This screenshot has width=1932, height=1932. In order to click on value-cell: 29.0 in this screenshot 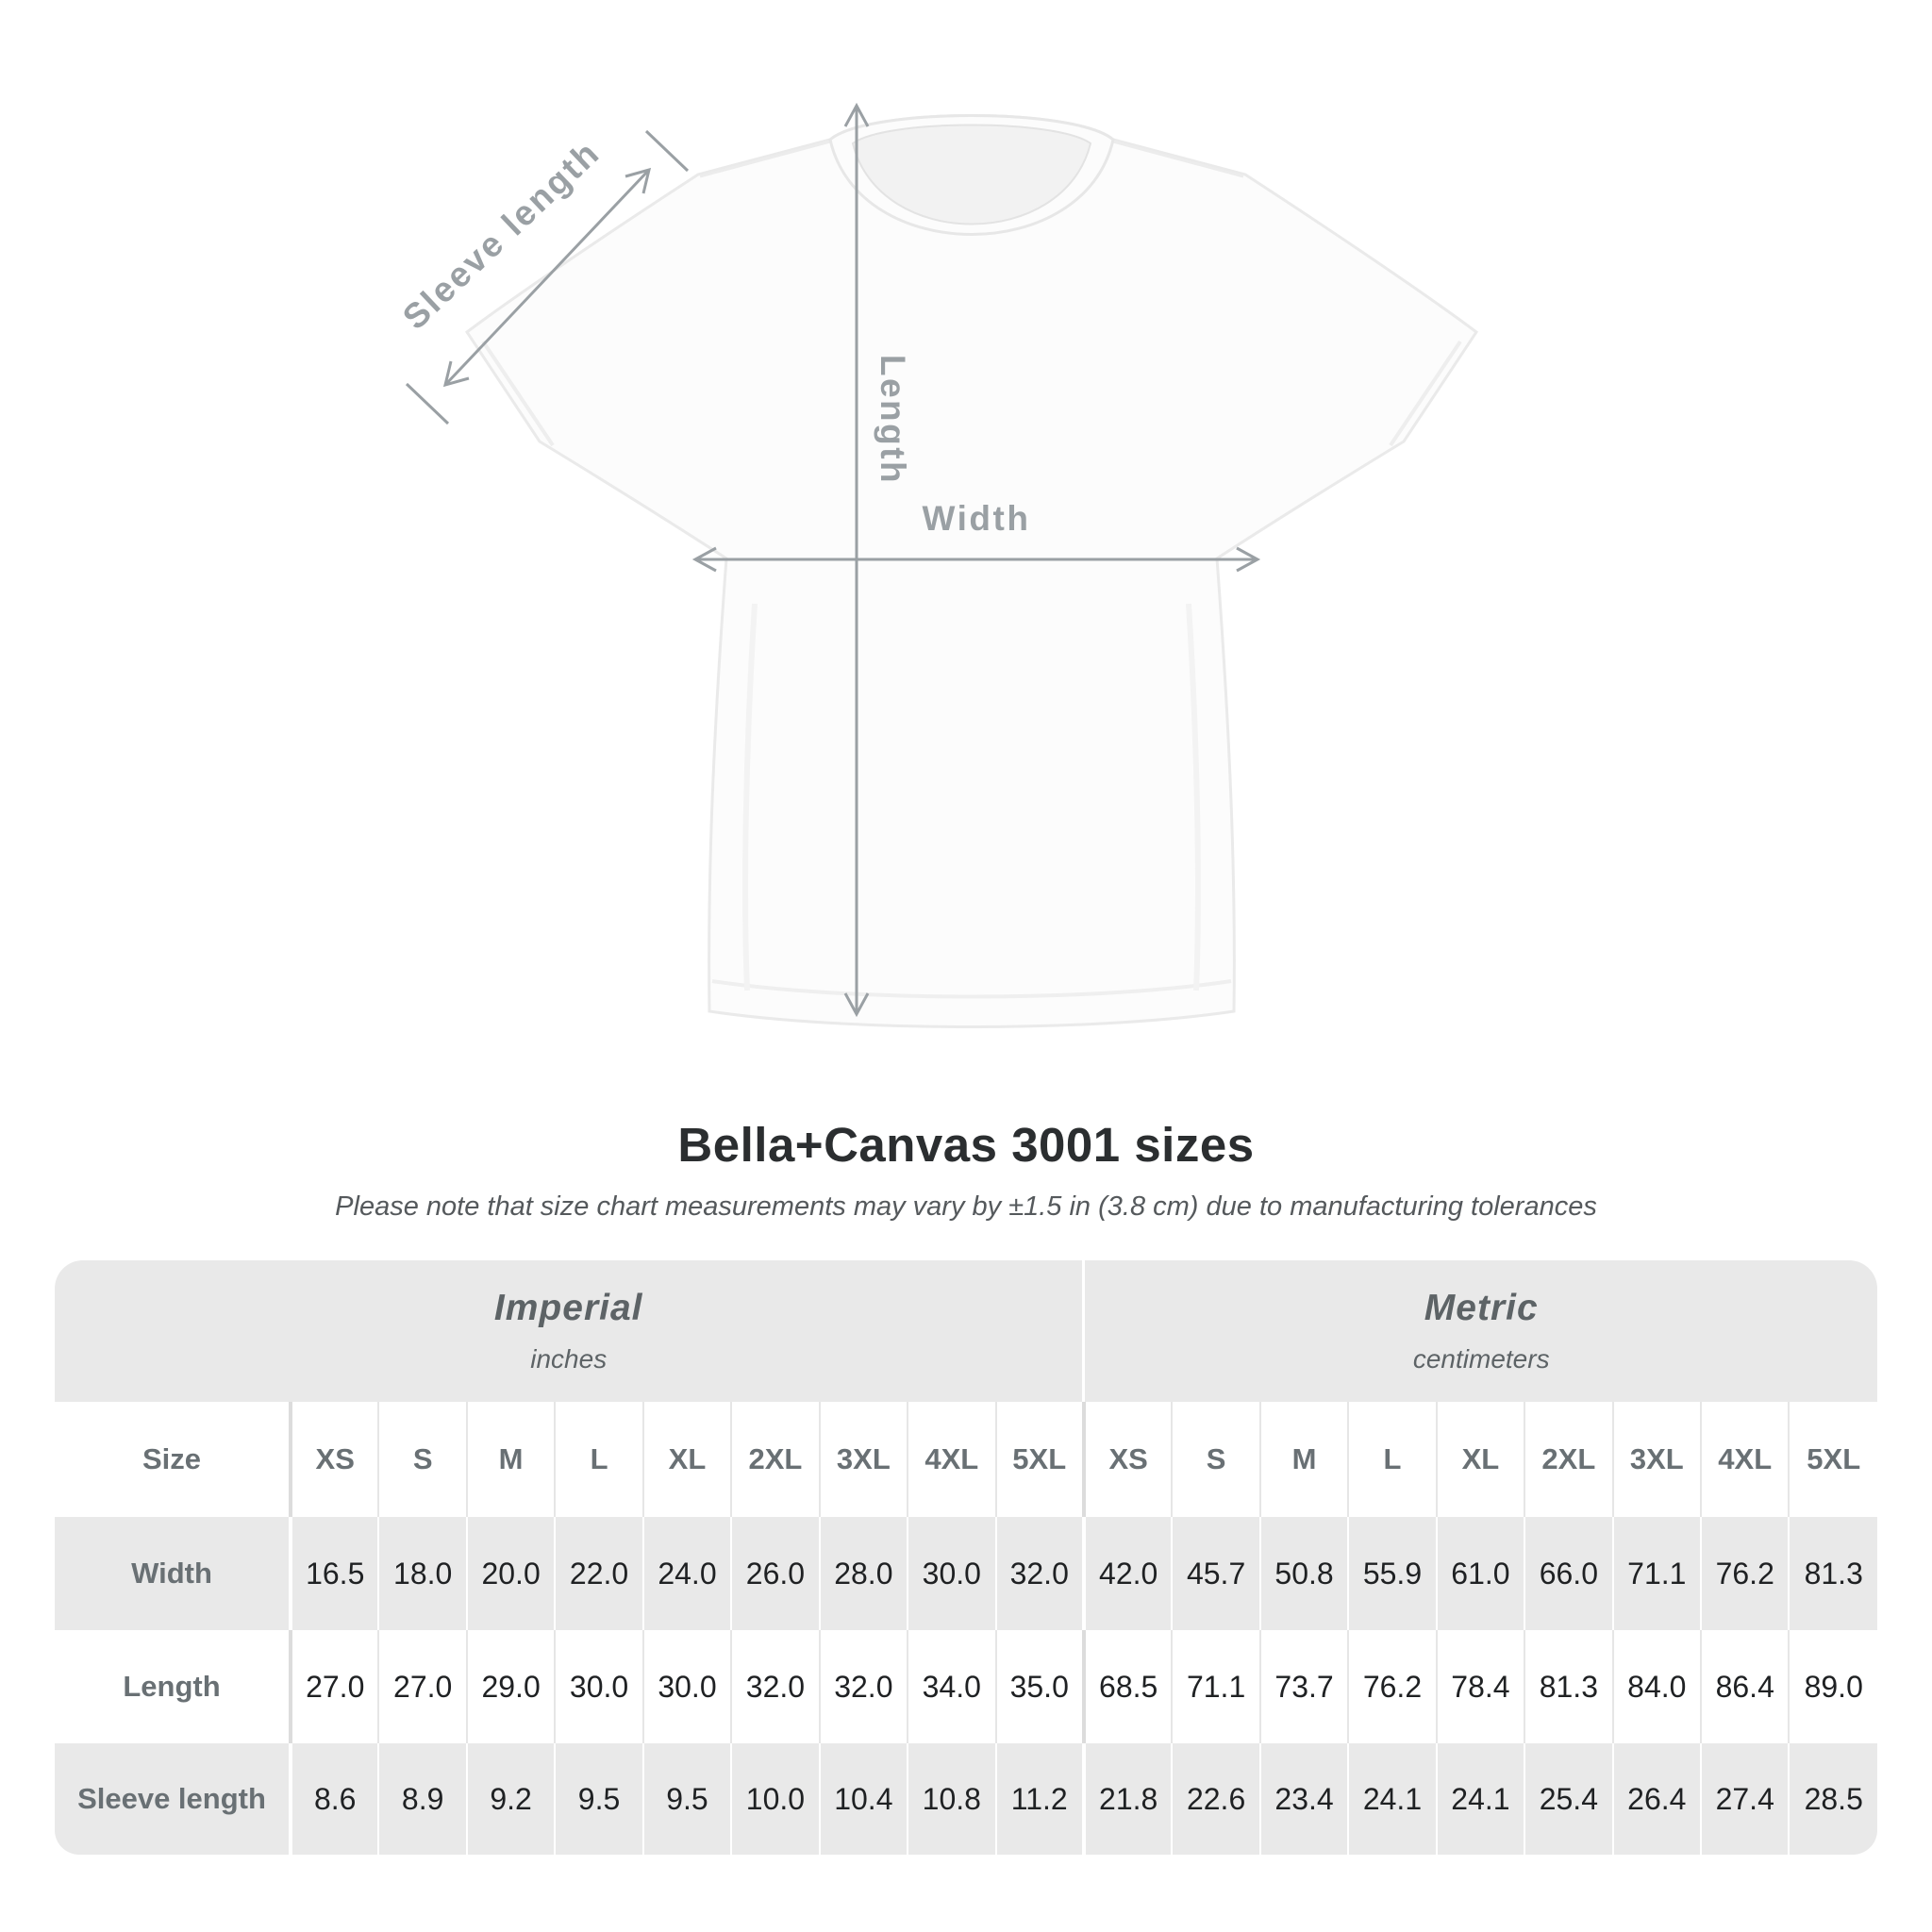, I will do `click(511, 1687)`.